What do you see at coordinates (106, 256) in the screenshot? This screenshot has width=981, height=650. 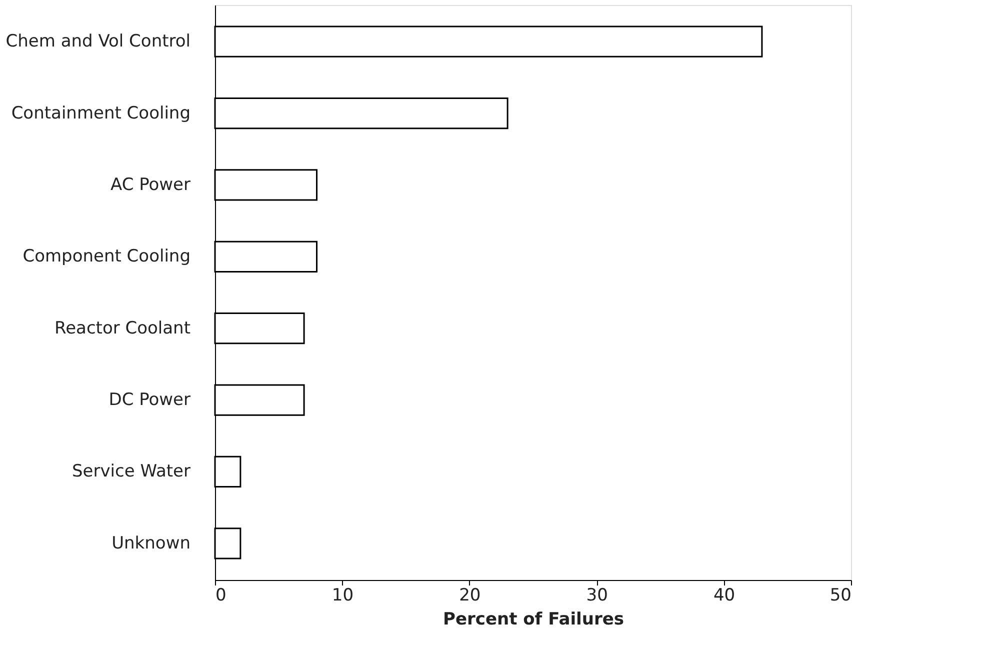 I see `y-tick-label: Component Cooling` at bounding box center [106, 256].